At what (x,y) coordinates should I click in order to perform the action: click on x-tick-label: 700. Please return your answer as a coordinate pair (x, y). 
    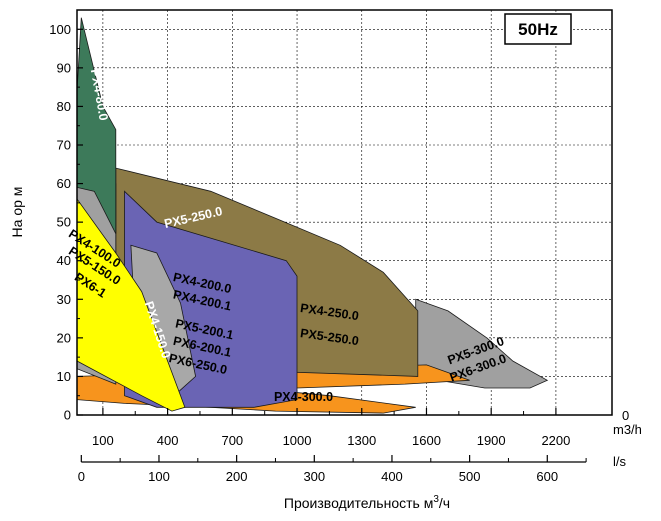
    Looking at the image, I should click on (232, 440).